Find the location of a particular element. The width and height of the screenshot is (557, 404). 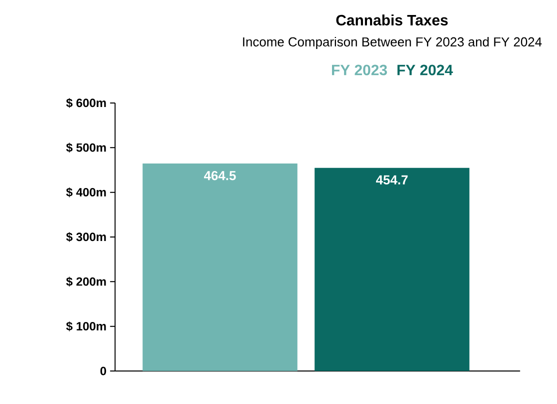

text: FY 2024 is located at coordinates (425, 70).